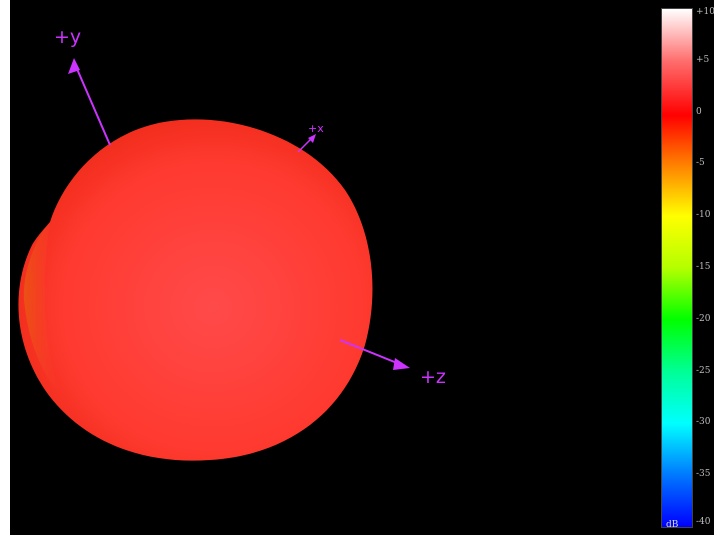 This screenshot has height=544, width=714. I want to click on colorbar-tick-label: -10, so click(703, 215).